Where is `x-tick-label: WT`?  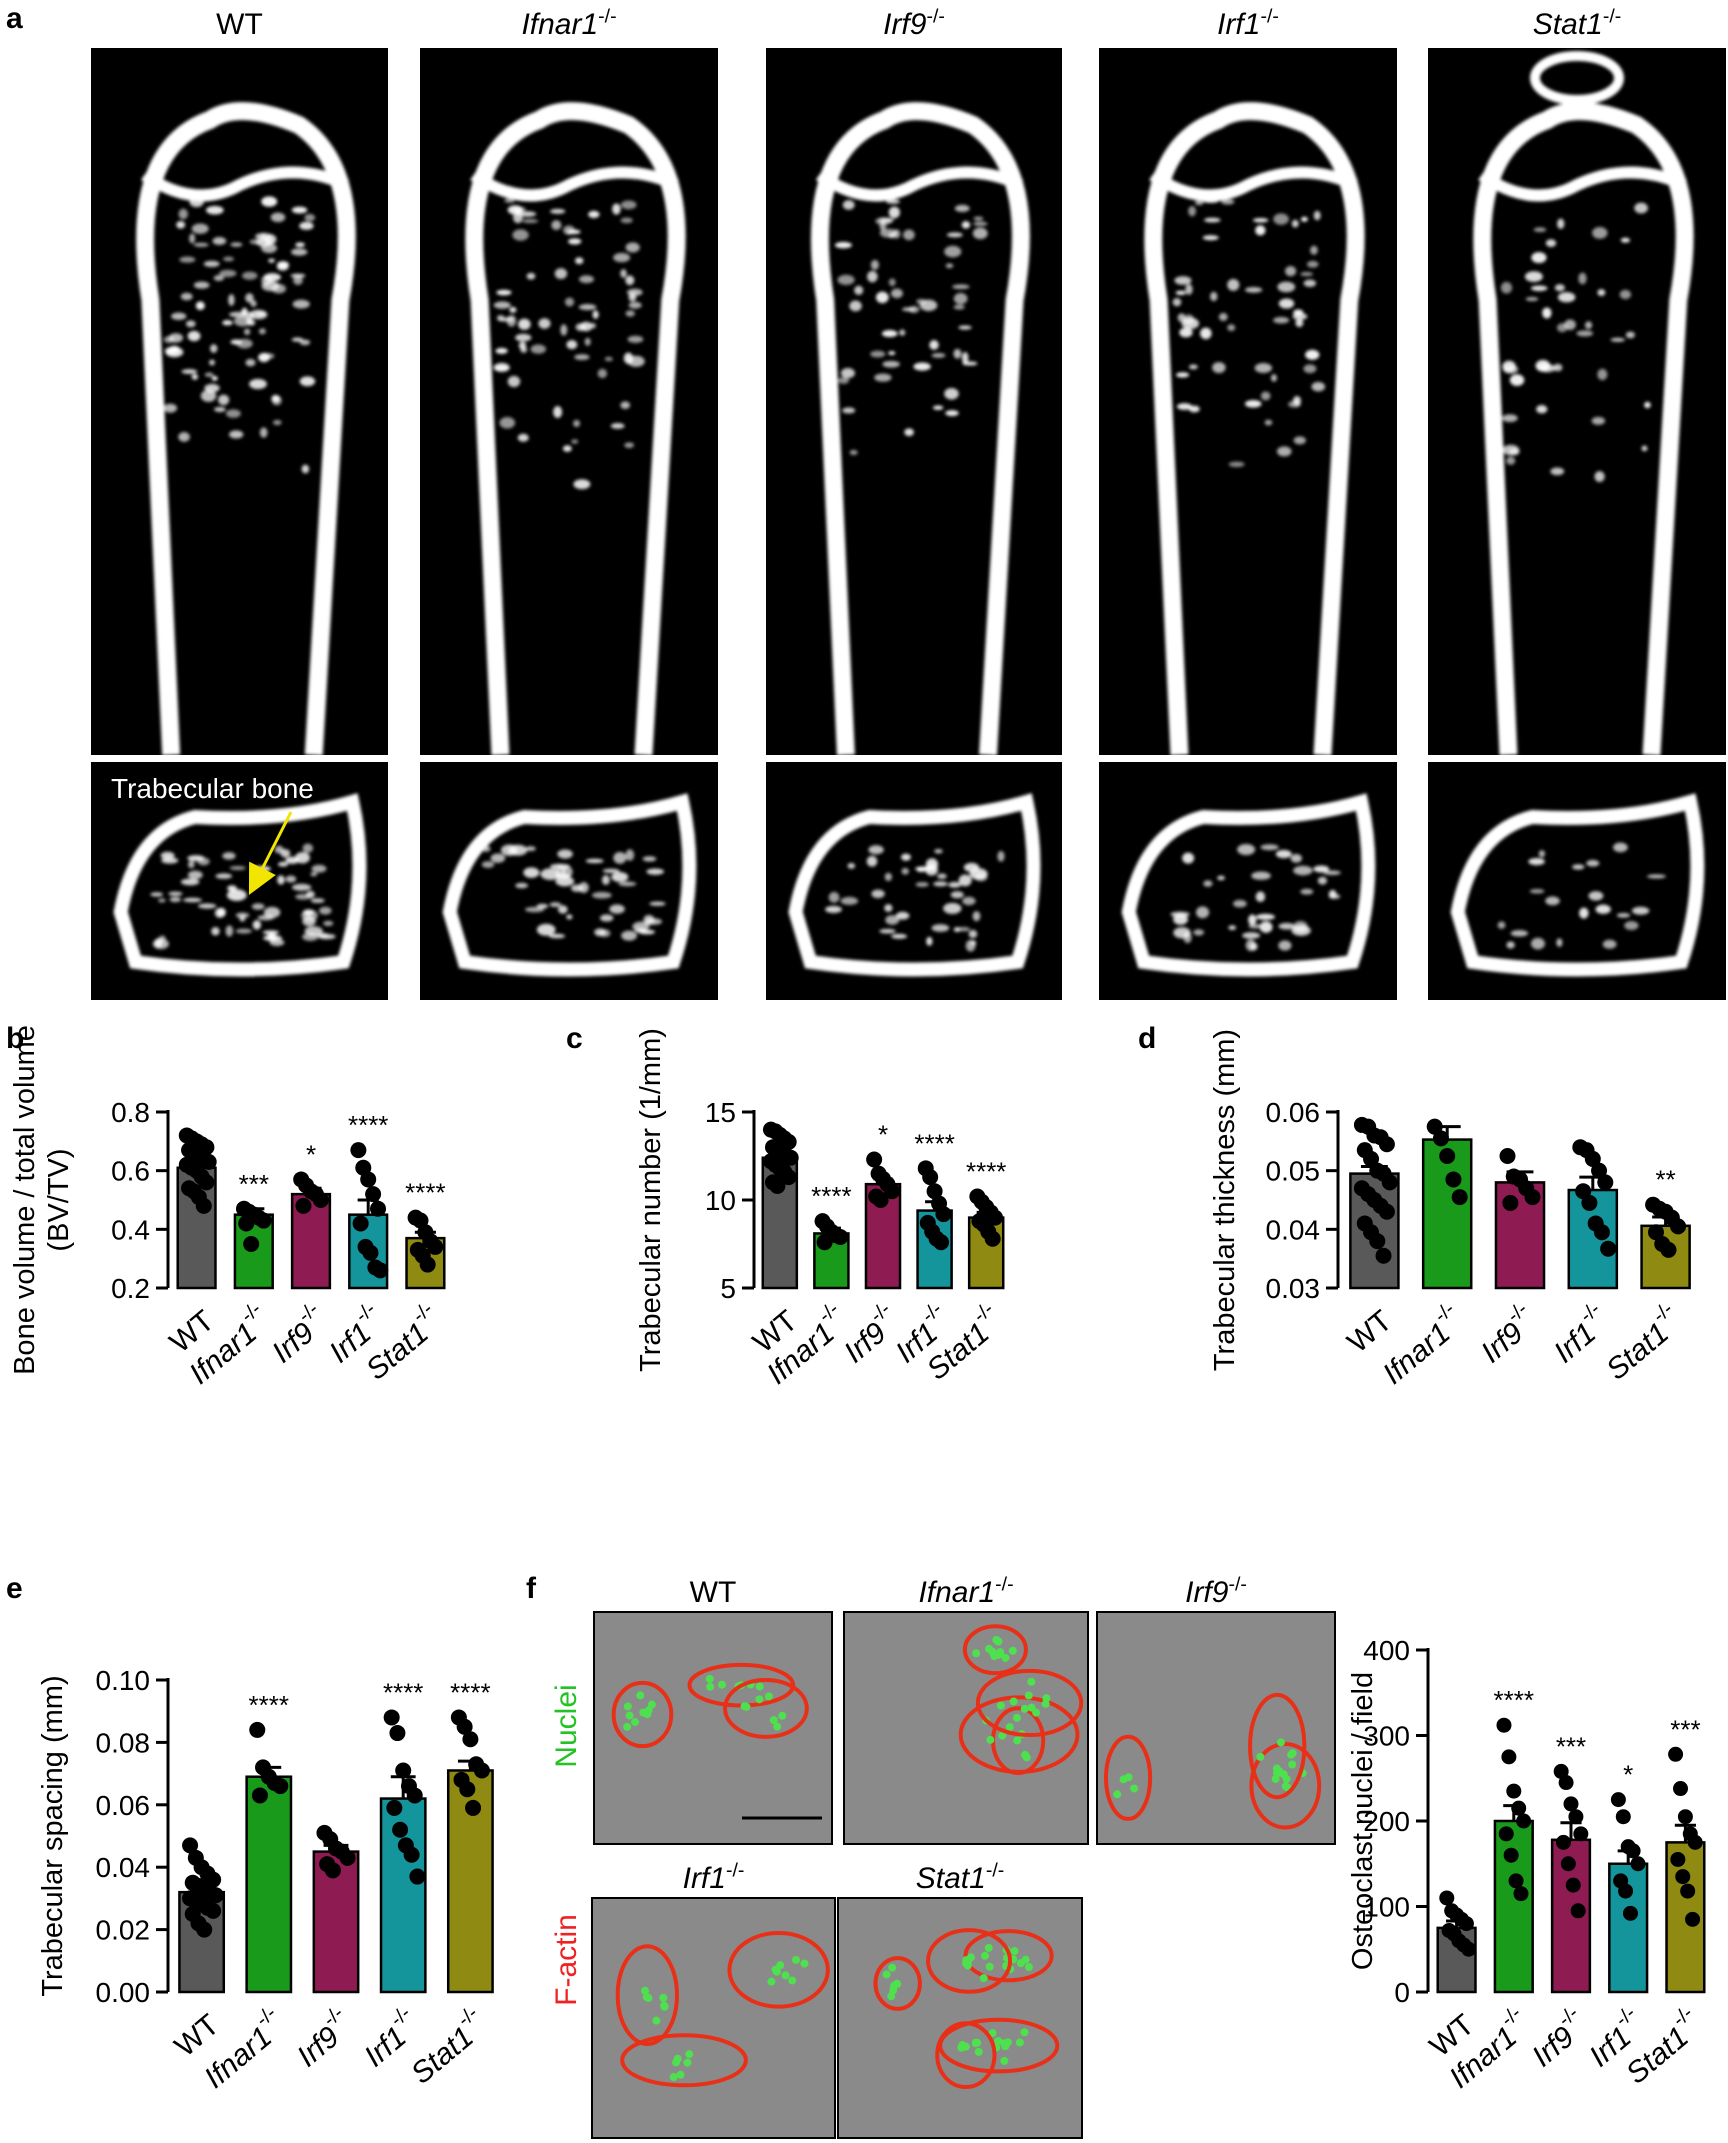
x-tick-label: WT is located at coordinates (1369, 1331).